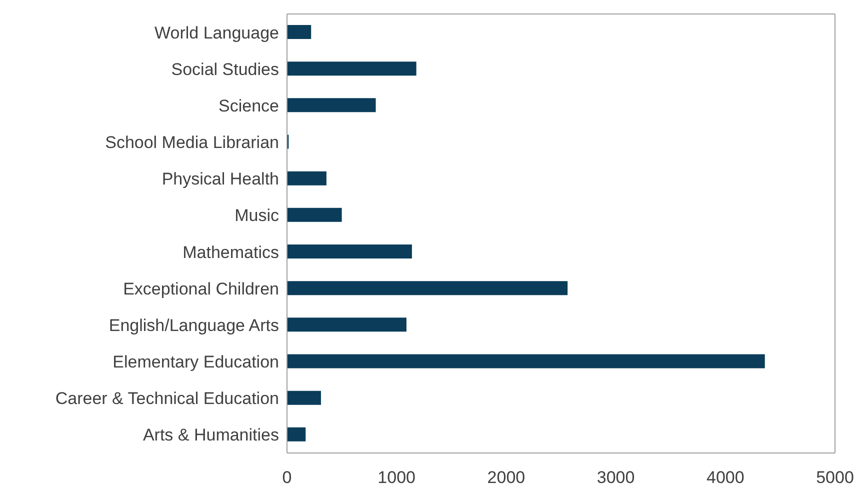 The height and width of the screenshot is (497, 864). I want to click on x-tick-label: 2000, so click(506, 478).